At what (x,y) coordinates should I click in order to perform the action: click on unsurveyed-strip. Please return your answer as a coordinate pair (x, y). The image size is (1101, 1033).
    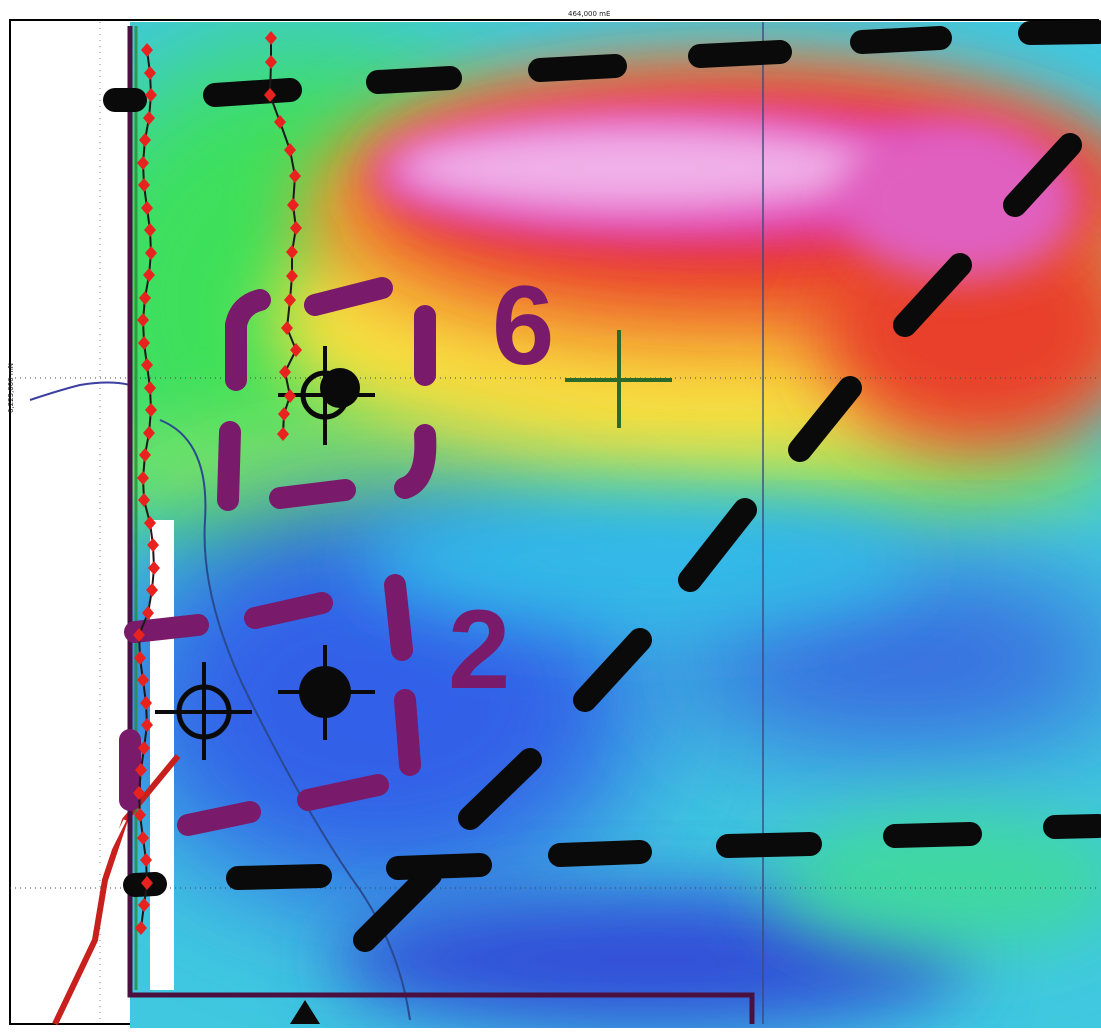
    Looking at the image, I should click on (162, 755).